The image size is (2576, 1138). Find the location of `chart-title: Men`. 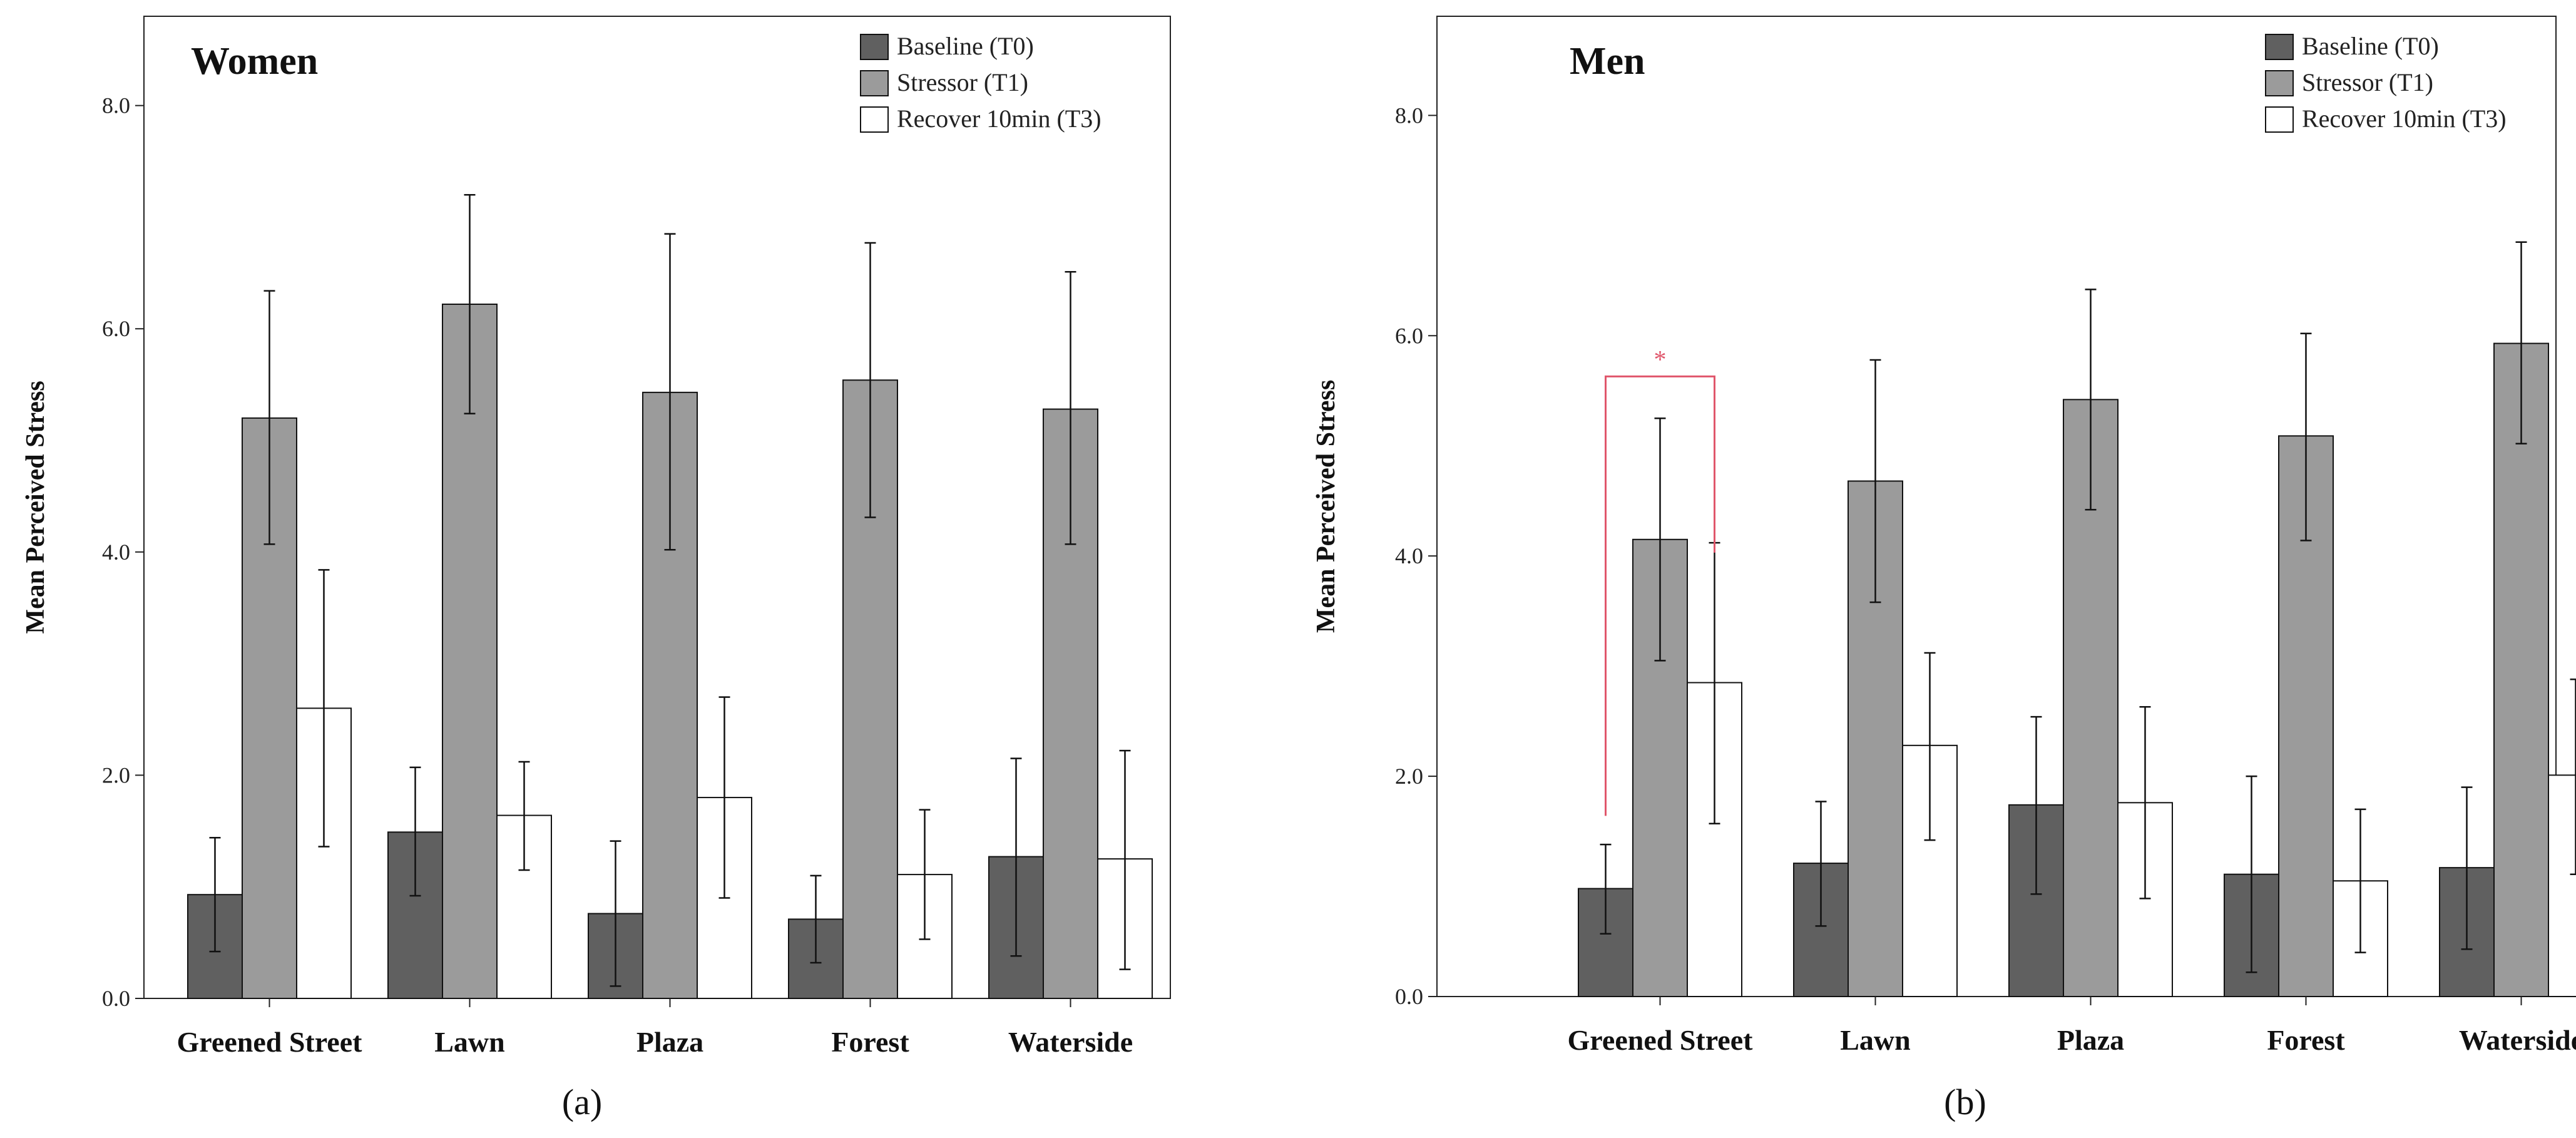

chart-title: Men is located at coordinates (1607, 61).